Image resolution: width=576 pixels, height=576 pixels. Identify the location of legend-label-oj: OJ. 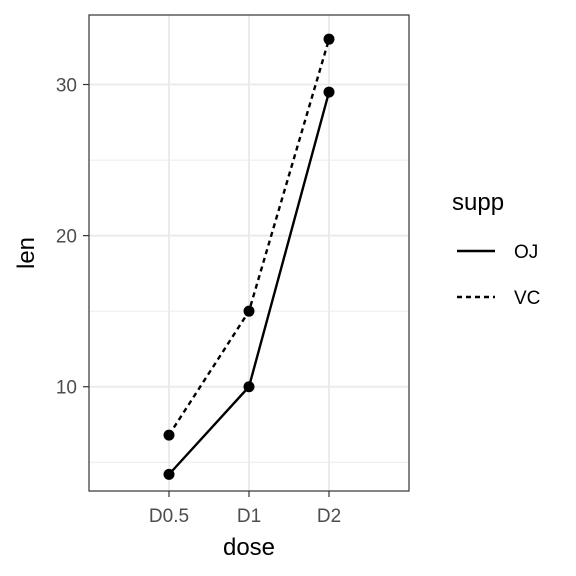
(526, 252).